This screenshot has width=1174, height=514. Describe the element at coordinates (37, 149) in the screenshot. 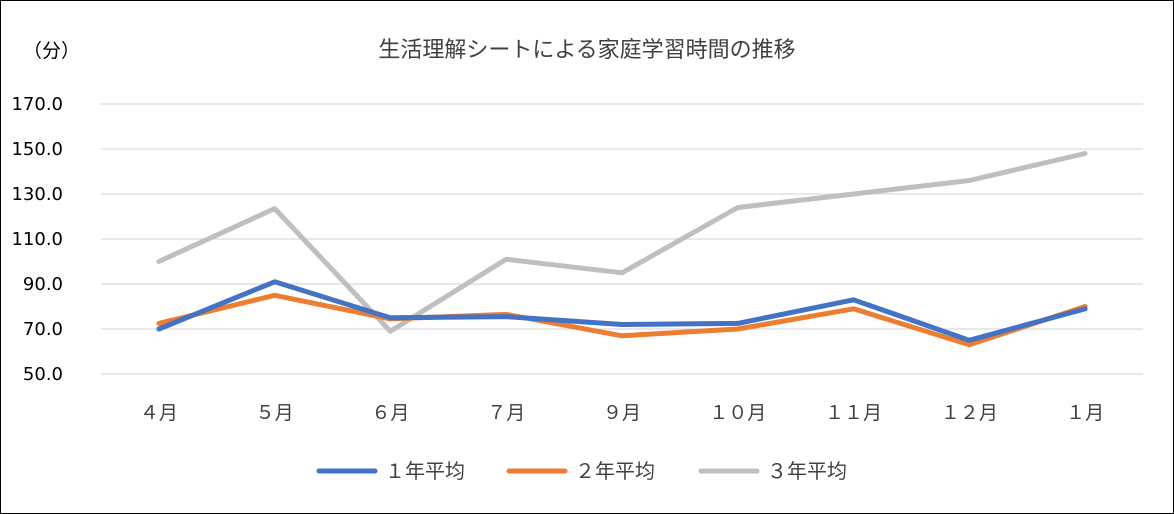

I see `y-tick-label: 150.0` at that location.